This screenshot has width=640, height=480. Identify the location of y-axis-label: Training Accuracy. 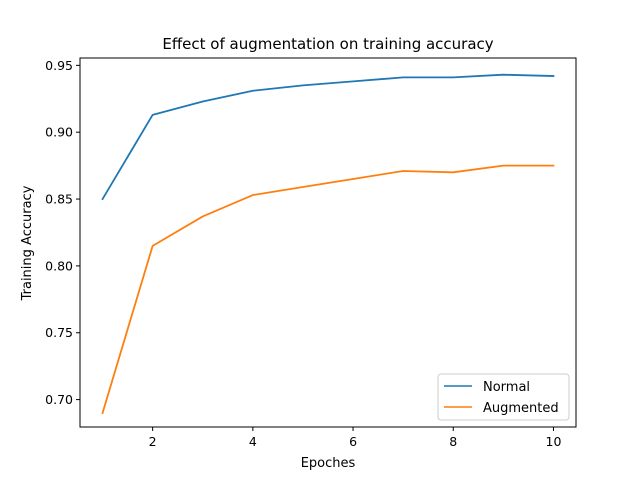
(27, 243).